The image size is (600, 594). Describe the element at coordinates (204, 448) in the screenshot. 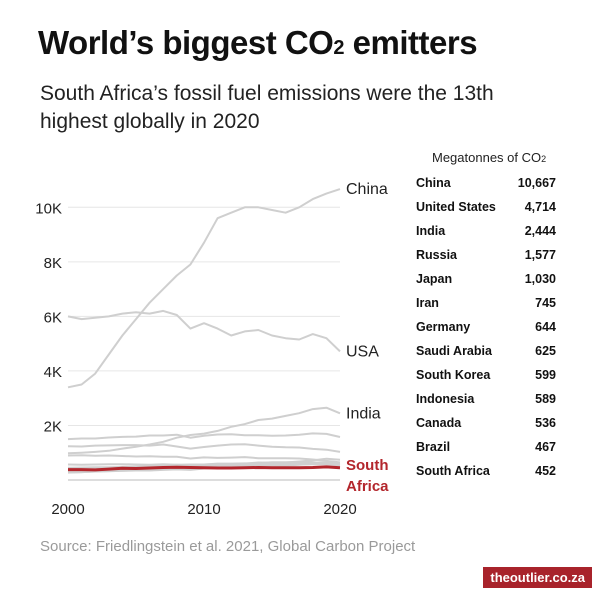

I see `series-line-japan` at that location.